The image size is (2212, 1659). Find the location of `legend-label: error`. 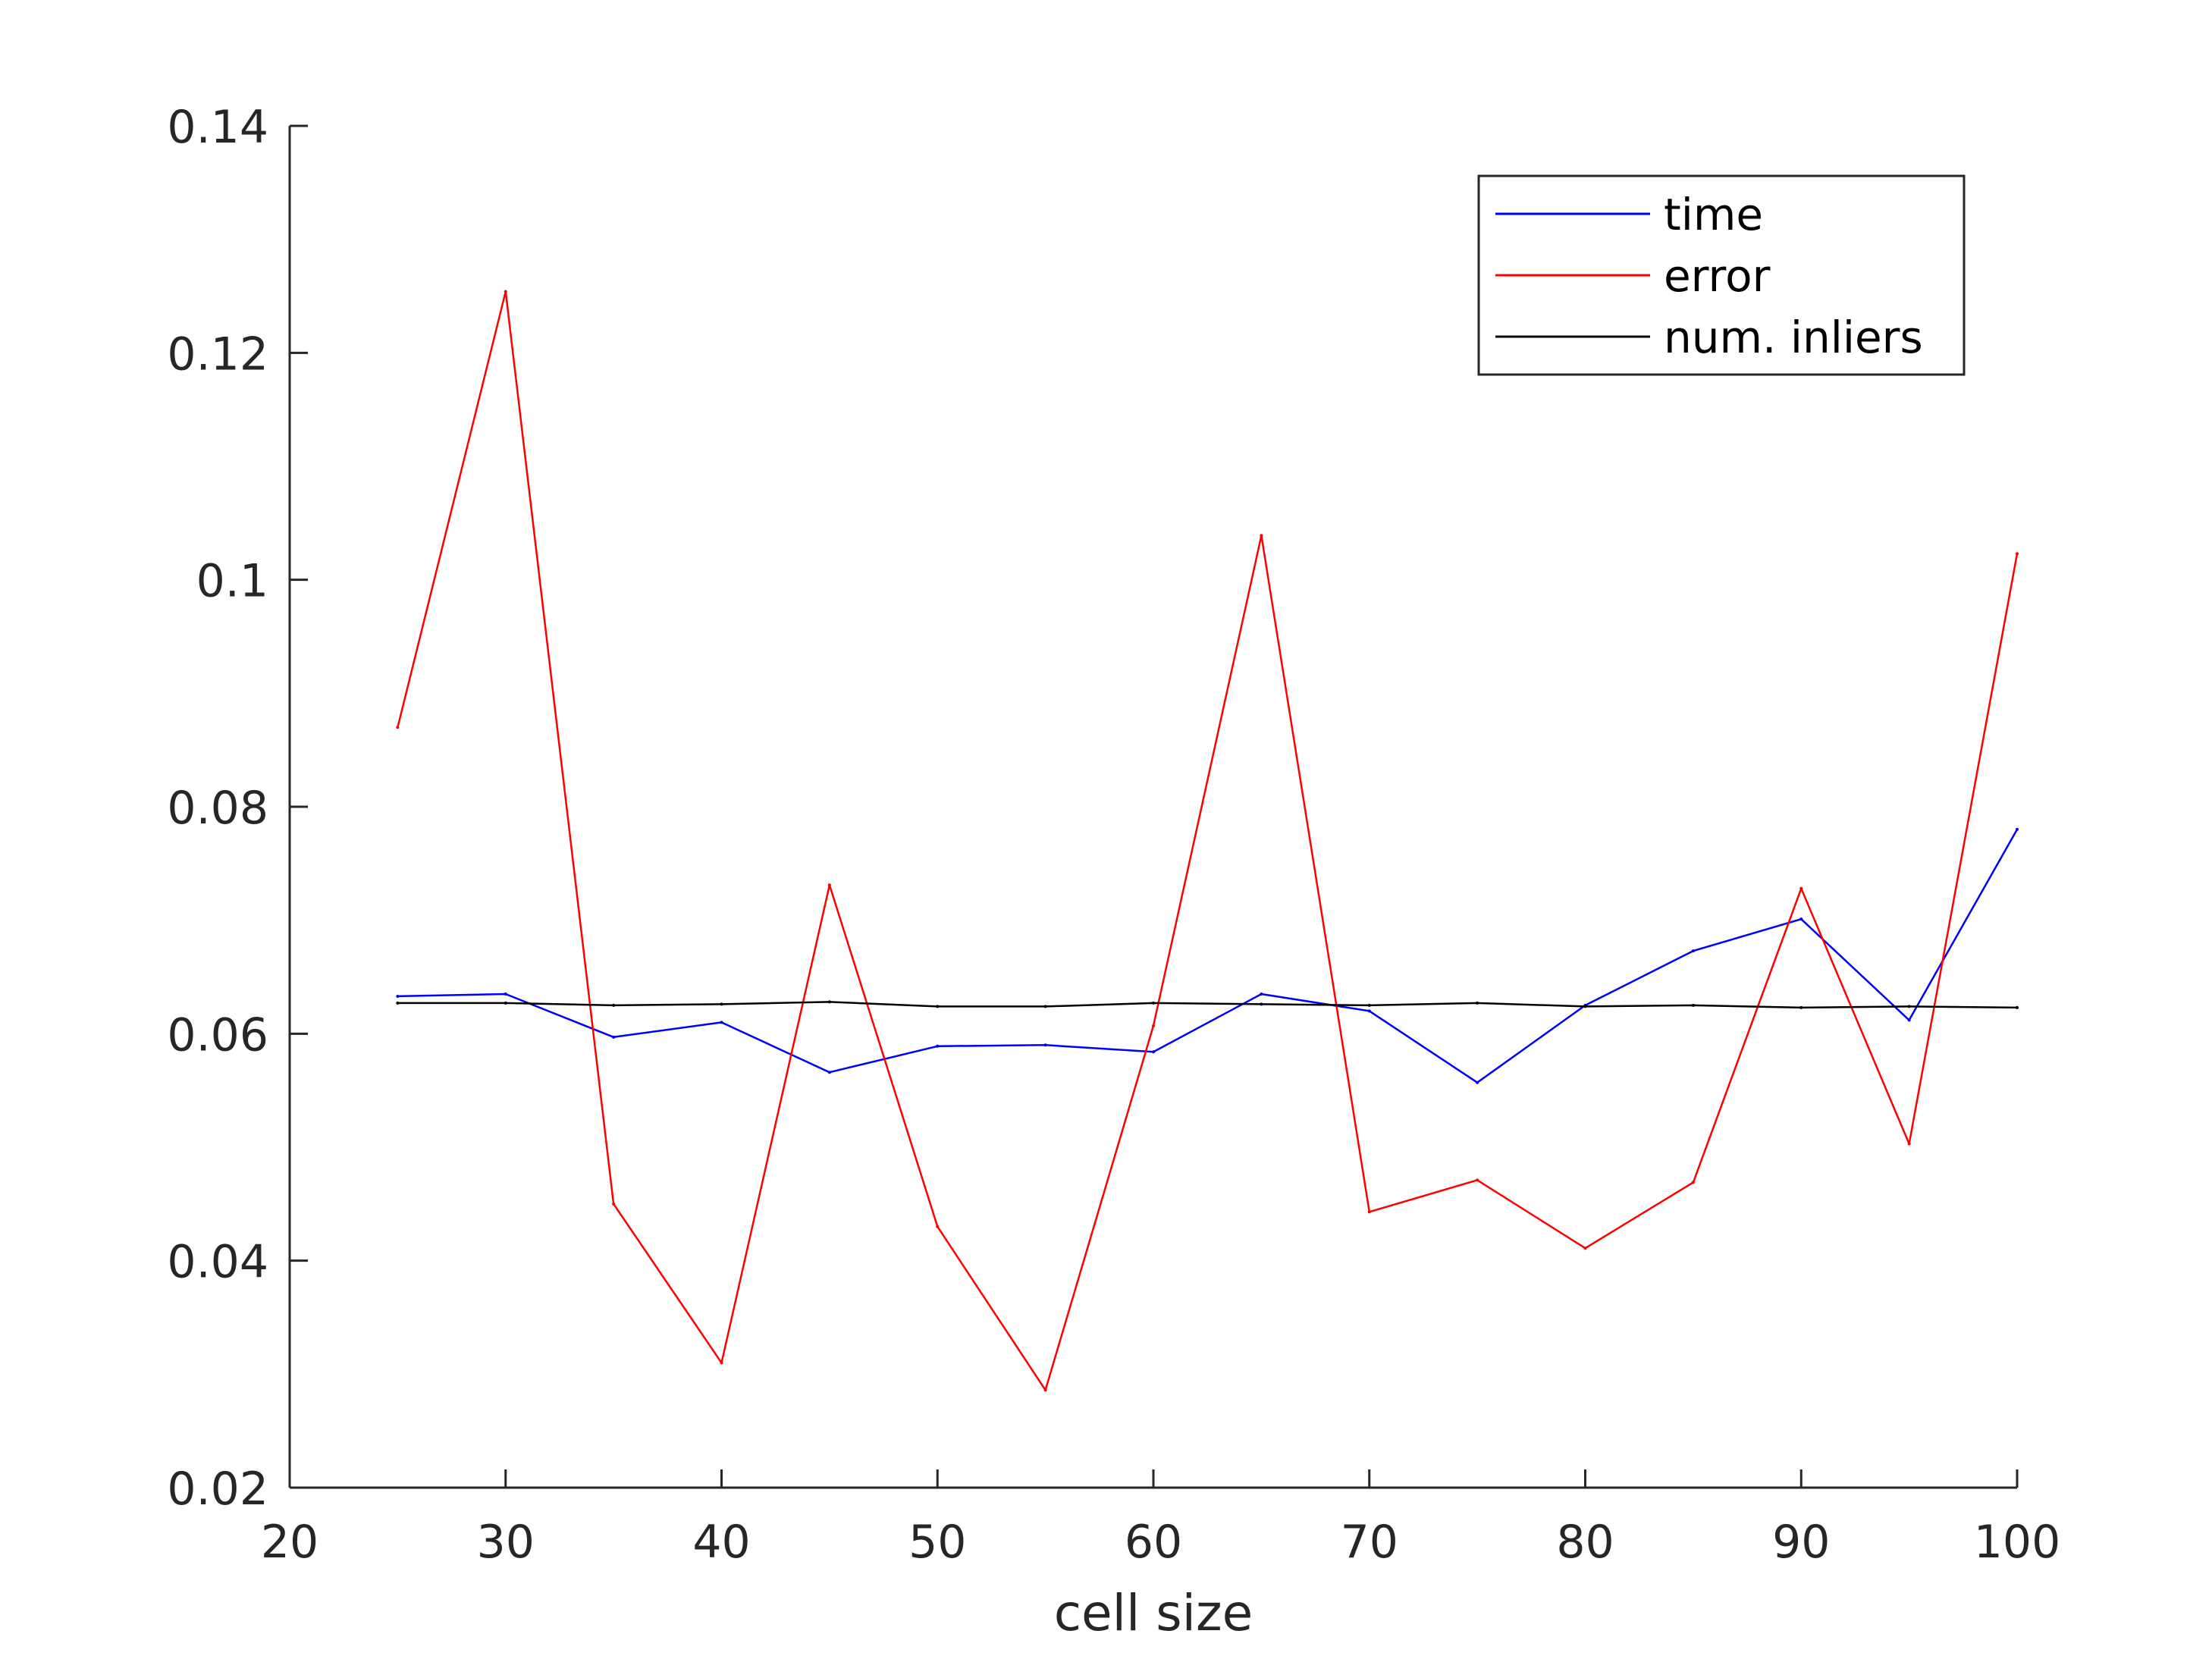

legend-label: error is located at coordinates (1717, 276).